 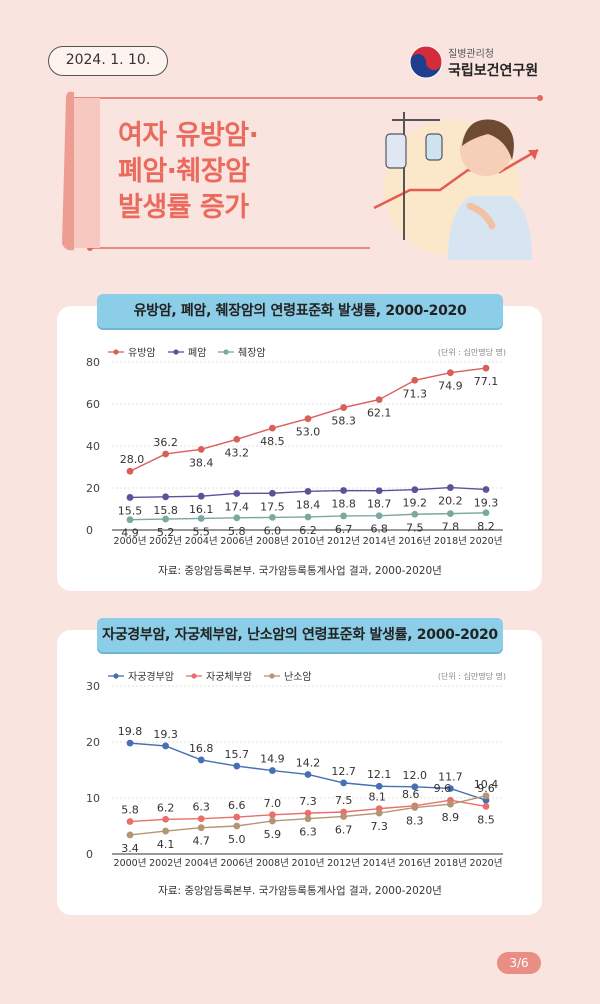 I want to click on x-tick-label: 2016년, so click(x=414, y=863).